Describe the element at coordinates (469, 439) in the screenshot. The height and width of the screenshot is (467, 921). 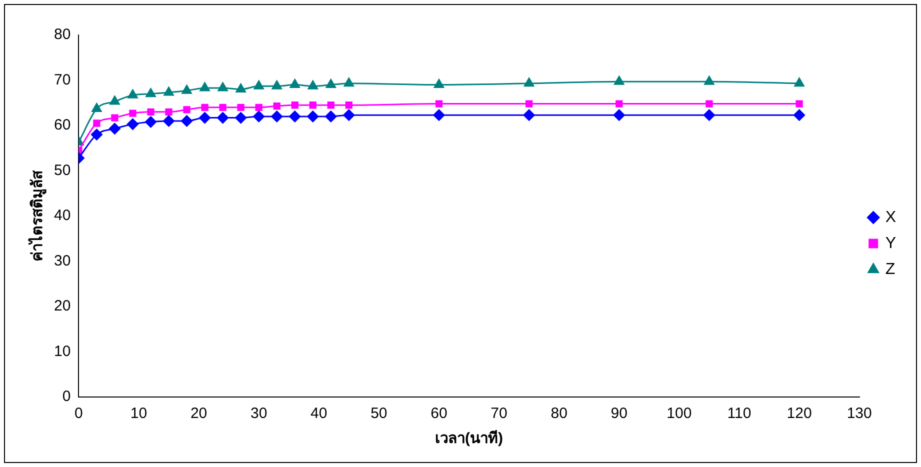
I see `x-axis-title: เวลา(นาที)` at that location.